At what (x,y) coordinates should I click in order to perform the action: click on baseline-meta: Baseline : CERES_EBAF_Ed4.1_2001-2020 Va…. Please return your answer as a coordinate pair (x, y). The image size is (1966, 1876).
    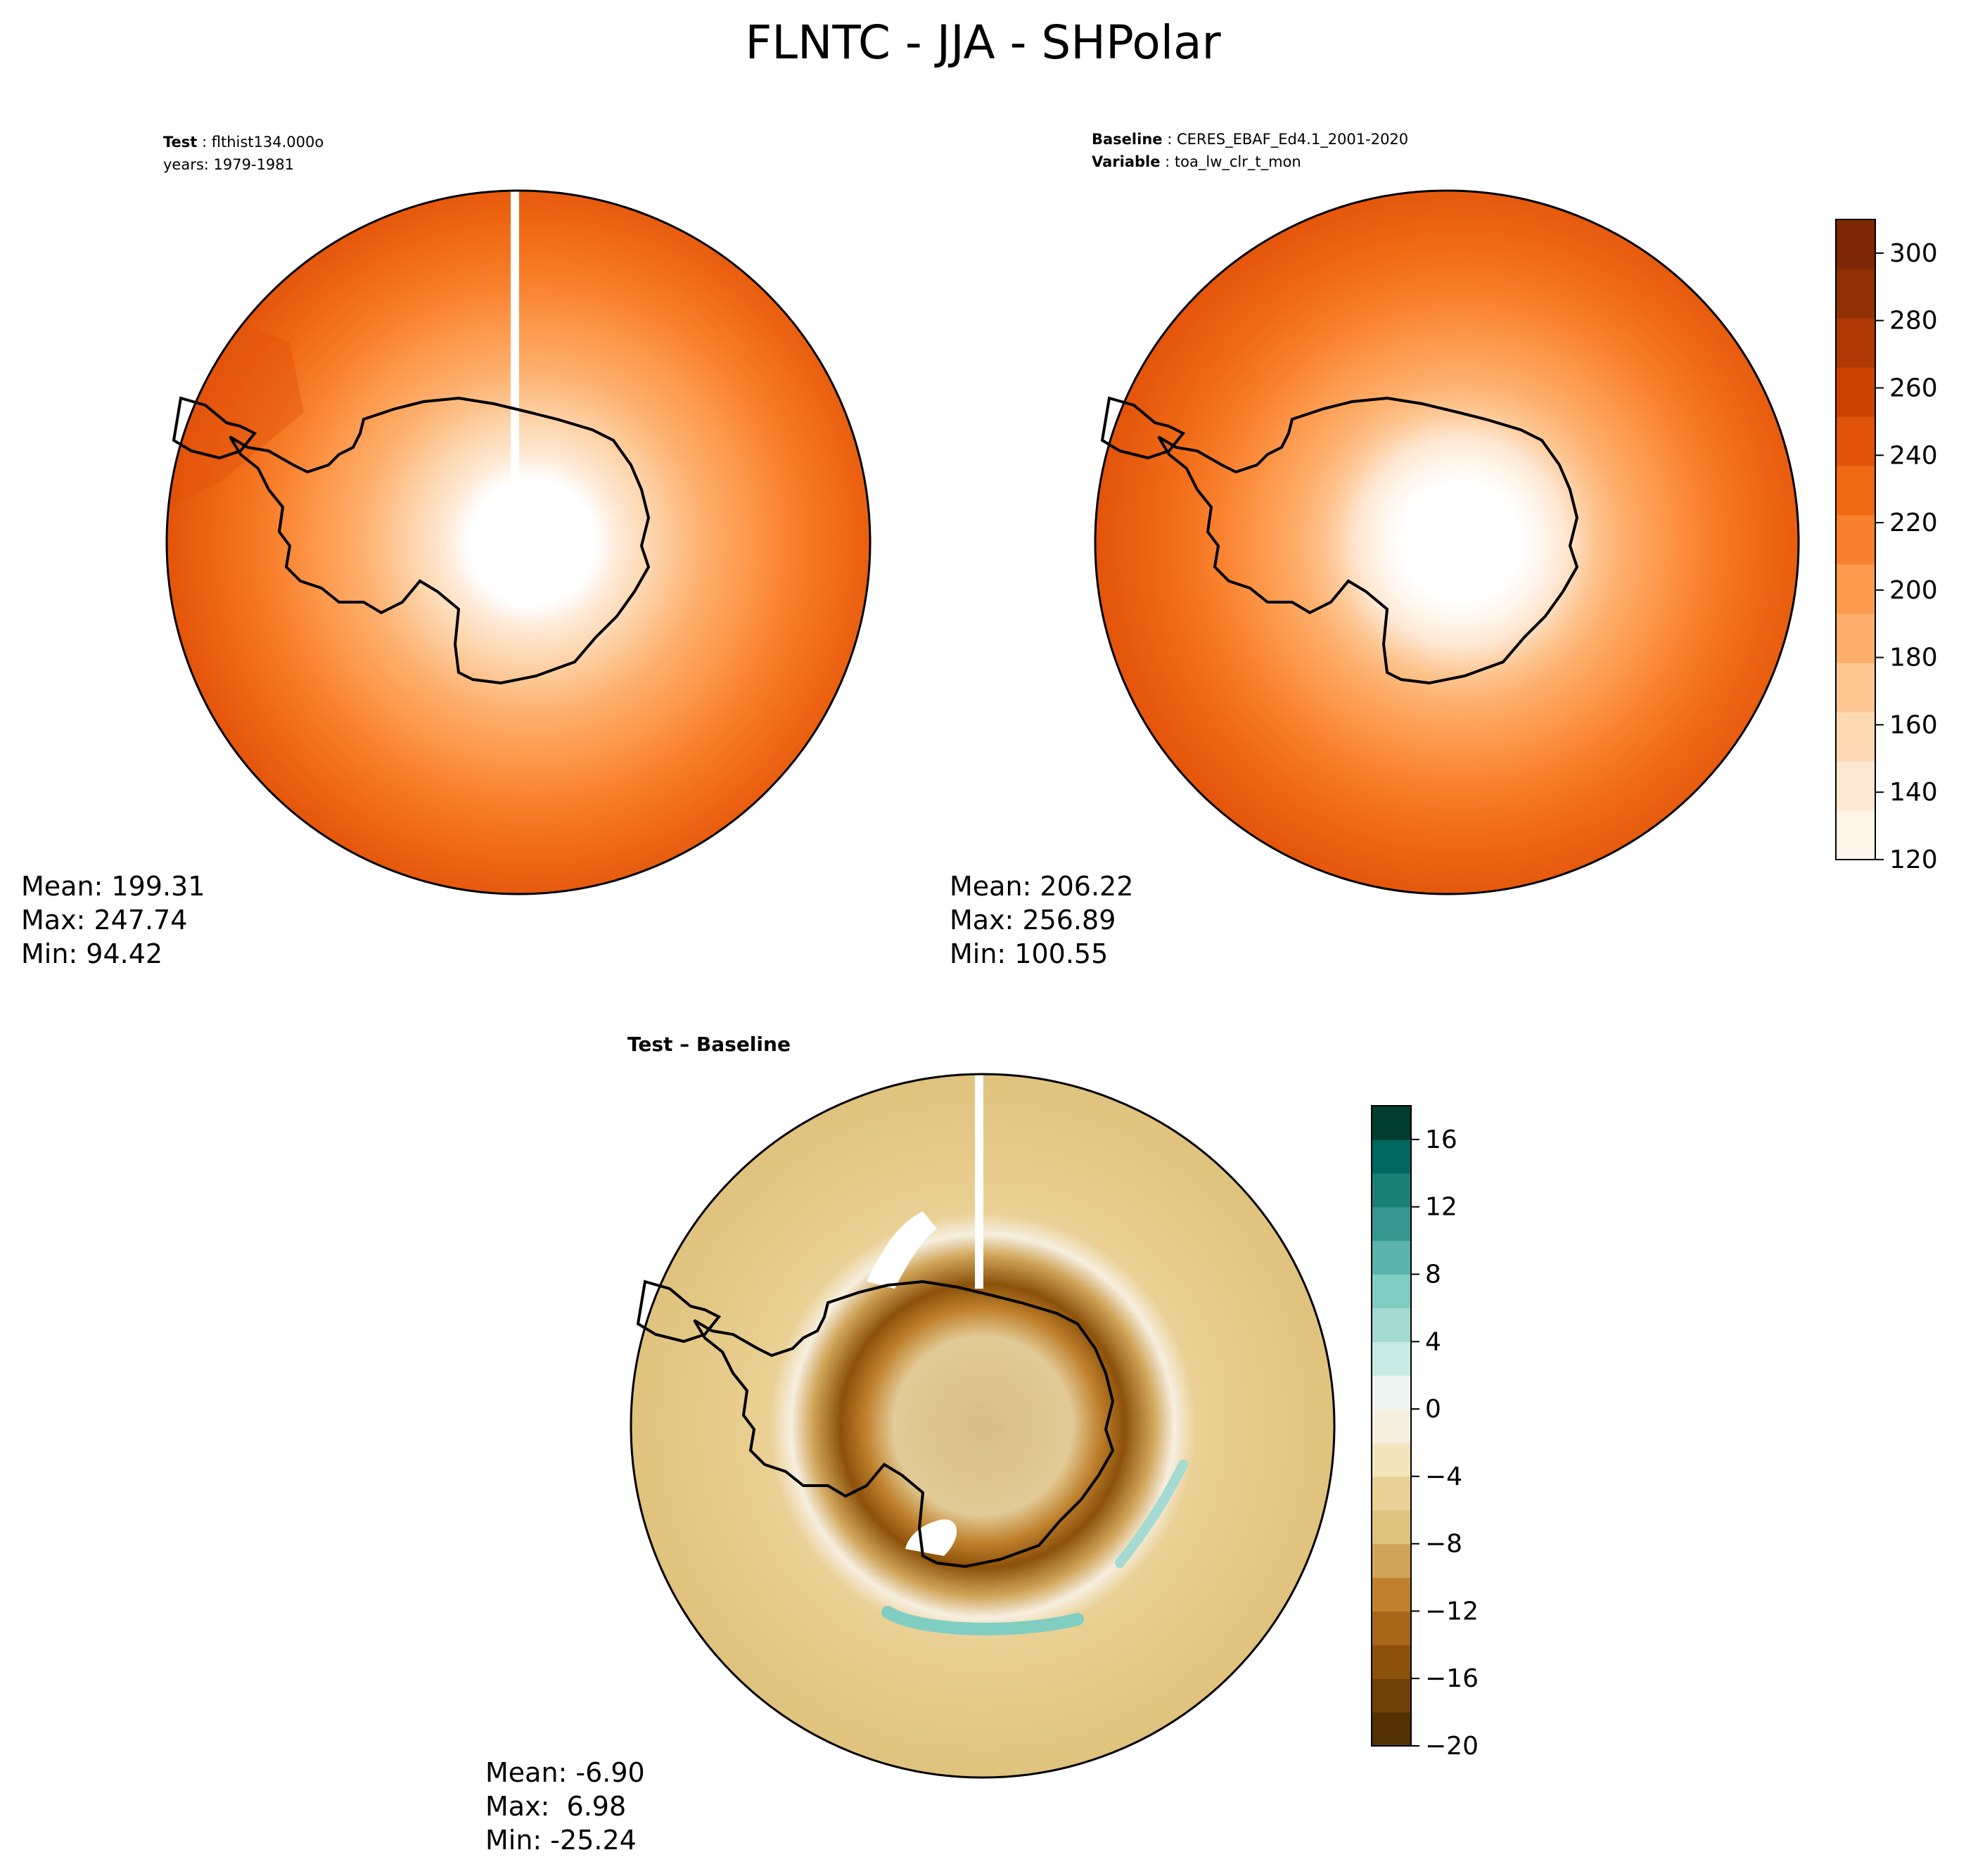
    Looking at the image, I should click on (1250, 150).